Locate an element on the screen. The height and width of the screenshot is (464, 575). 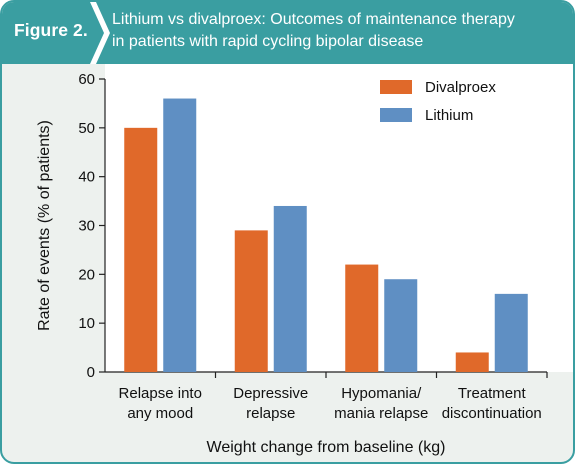
x-category-label: relapse is located at coordinates (270, 413).